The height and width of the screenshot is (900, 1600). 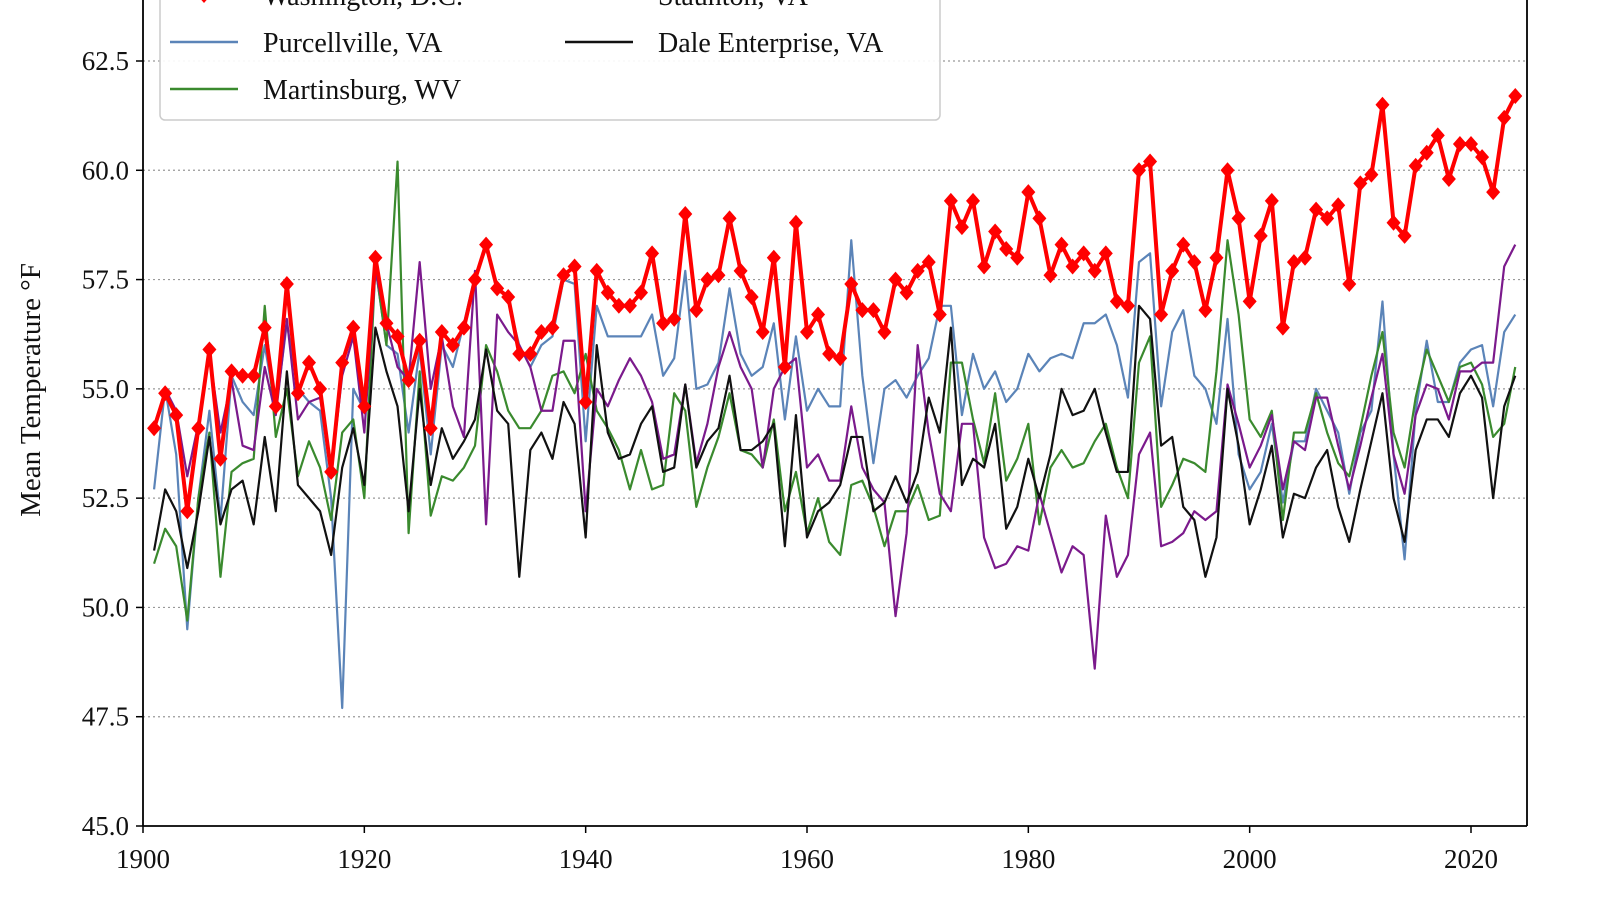 I want to click on y-tick-label: 45.0, so click(x=105, y=826).